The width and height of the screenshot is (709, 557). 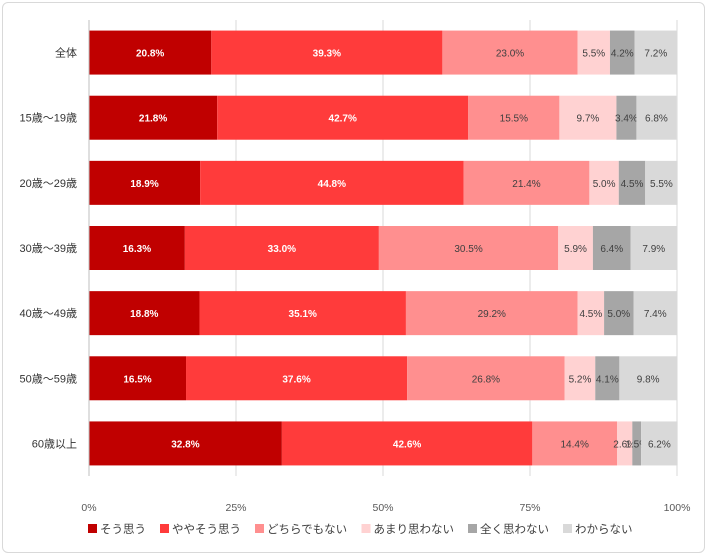 I want to click on data-label: 44.8%, so click(x=332, y=184).